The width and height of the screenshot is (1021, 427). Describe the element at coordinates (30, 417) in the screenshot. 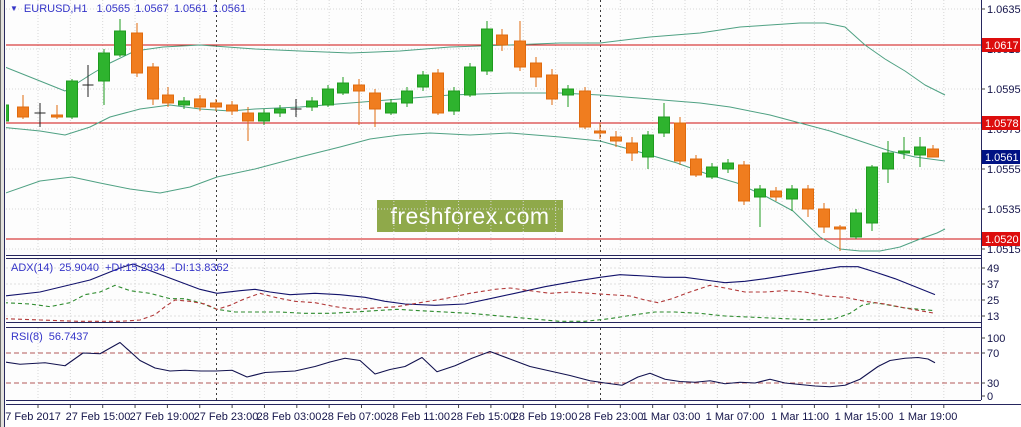

I see `svg-text: 27 Feb 2017` at that location.